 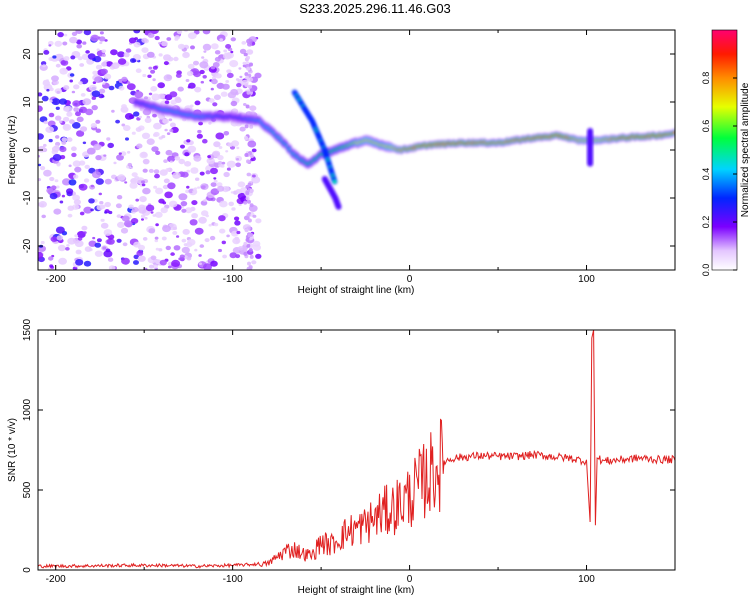 What do you see at coordinates (586, 279) in the screenshot?
I see `x-tick-label: 100` at bounding box center [586, 279].